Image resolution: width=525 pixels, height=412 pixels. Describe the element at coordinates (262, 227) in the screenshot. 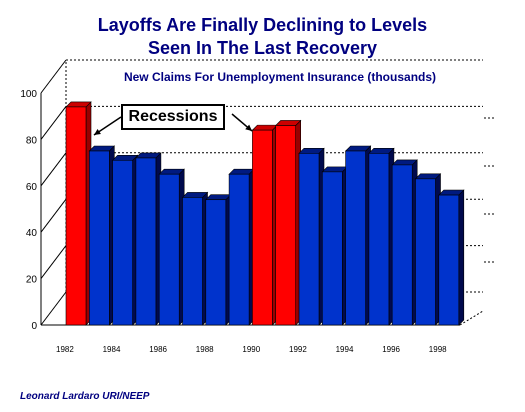

I see `bar-recession-1990` at that location.